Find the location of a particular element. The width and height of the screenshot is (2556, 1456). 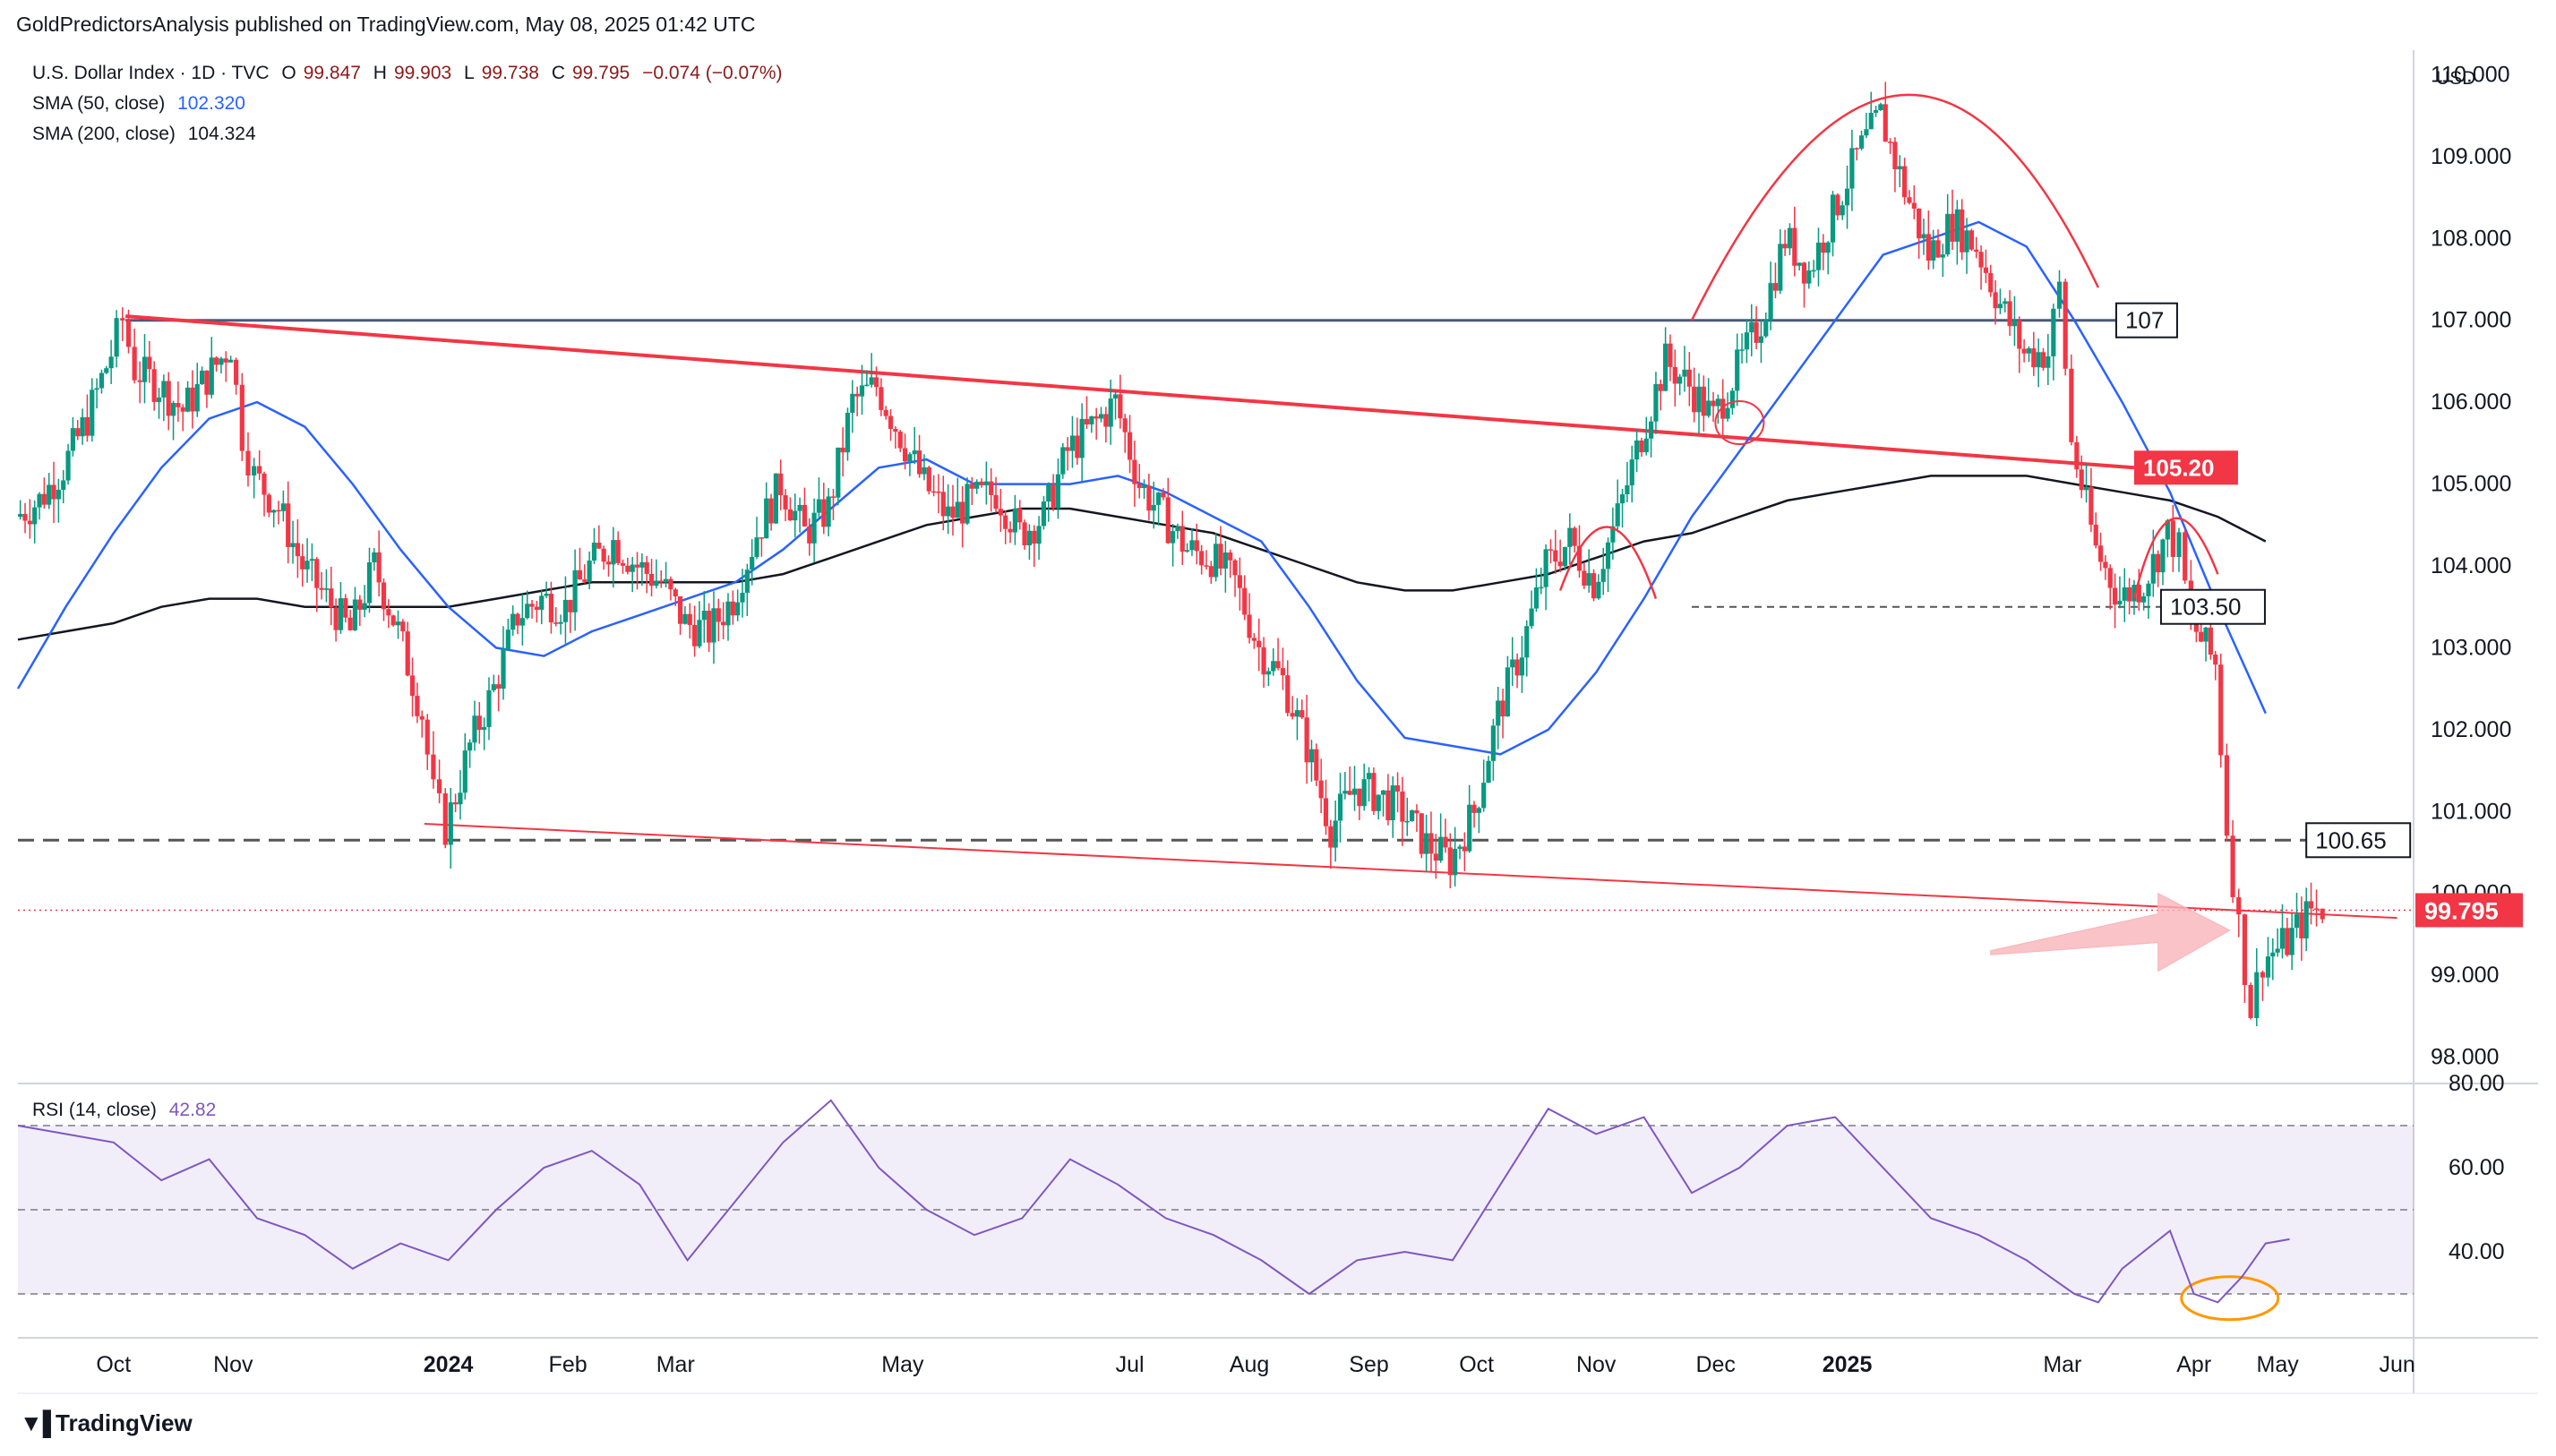

rsi-value: 42.82 is located at coordinates (192, 1110).